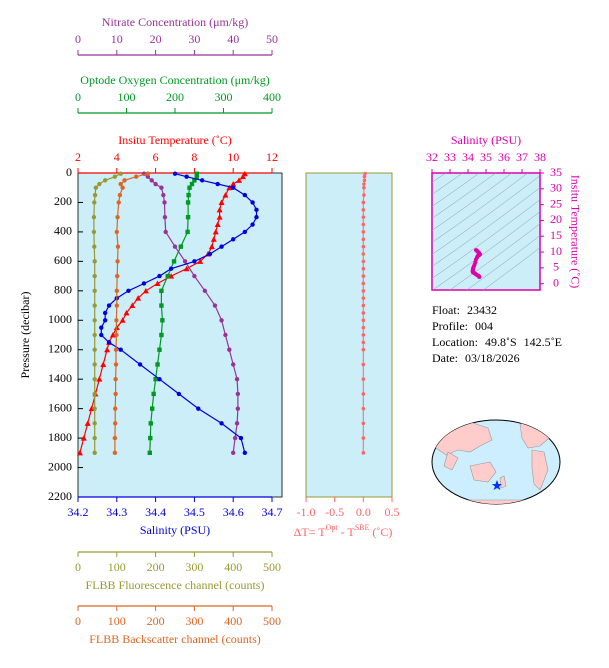  What do you see at coordinates (482, 310) in the screenshot?
I see `info-value: 23432` at bounding box center [482, 310].